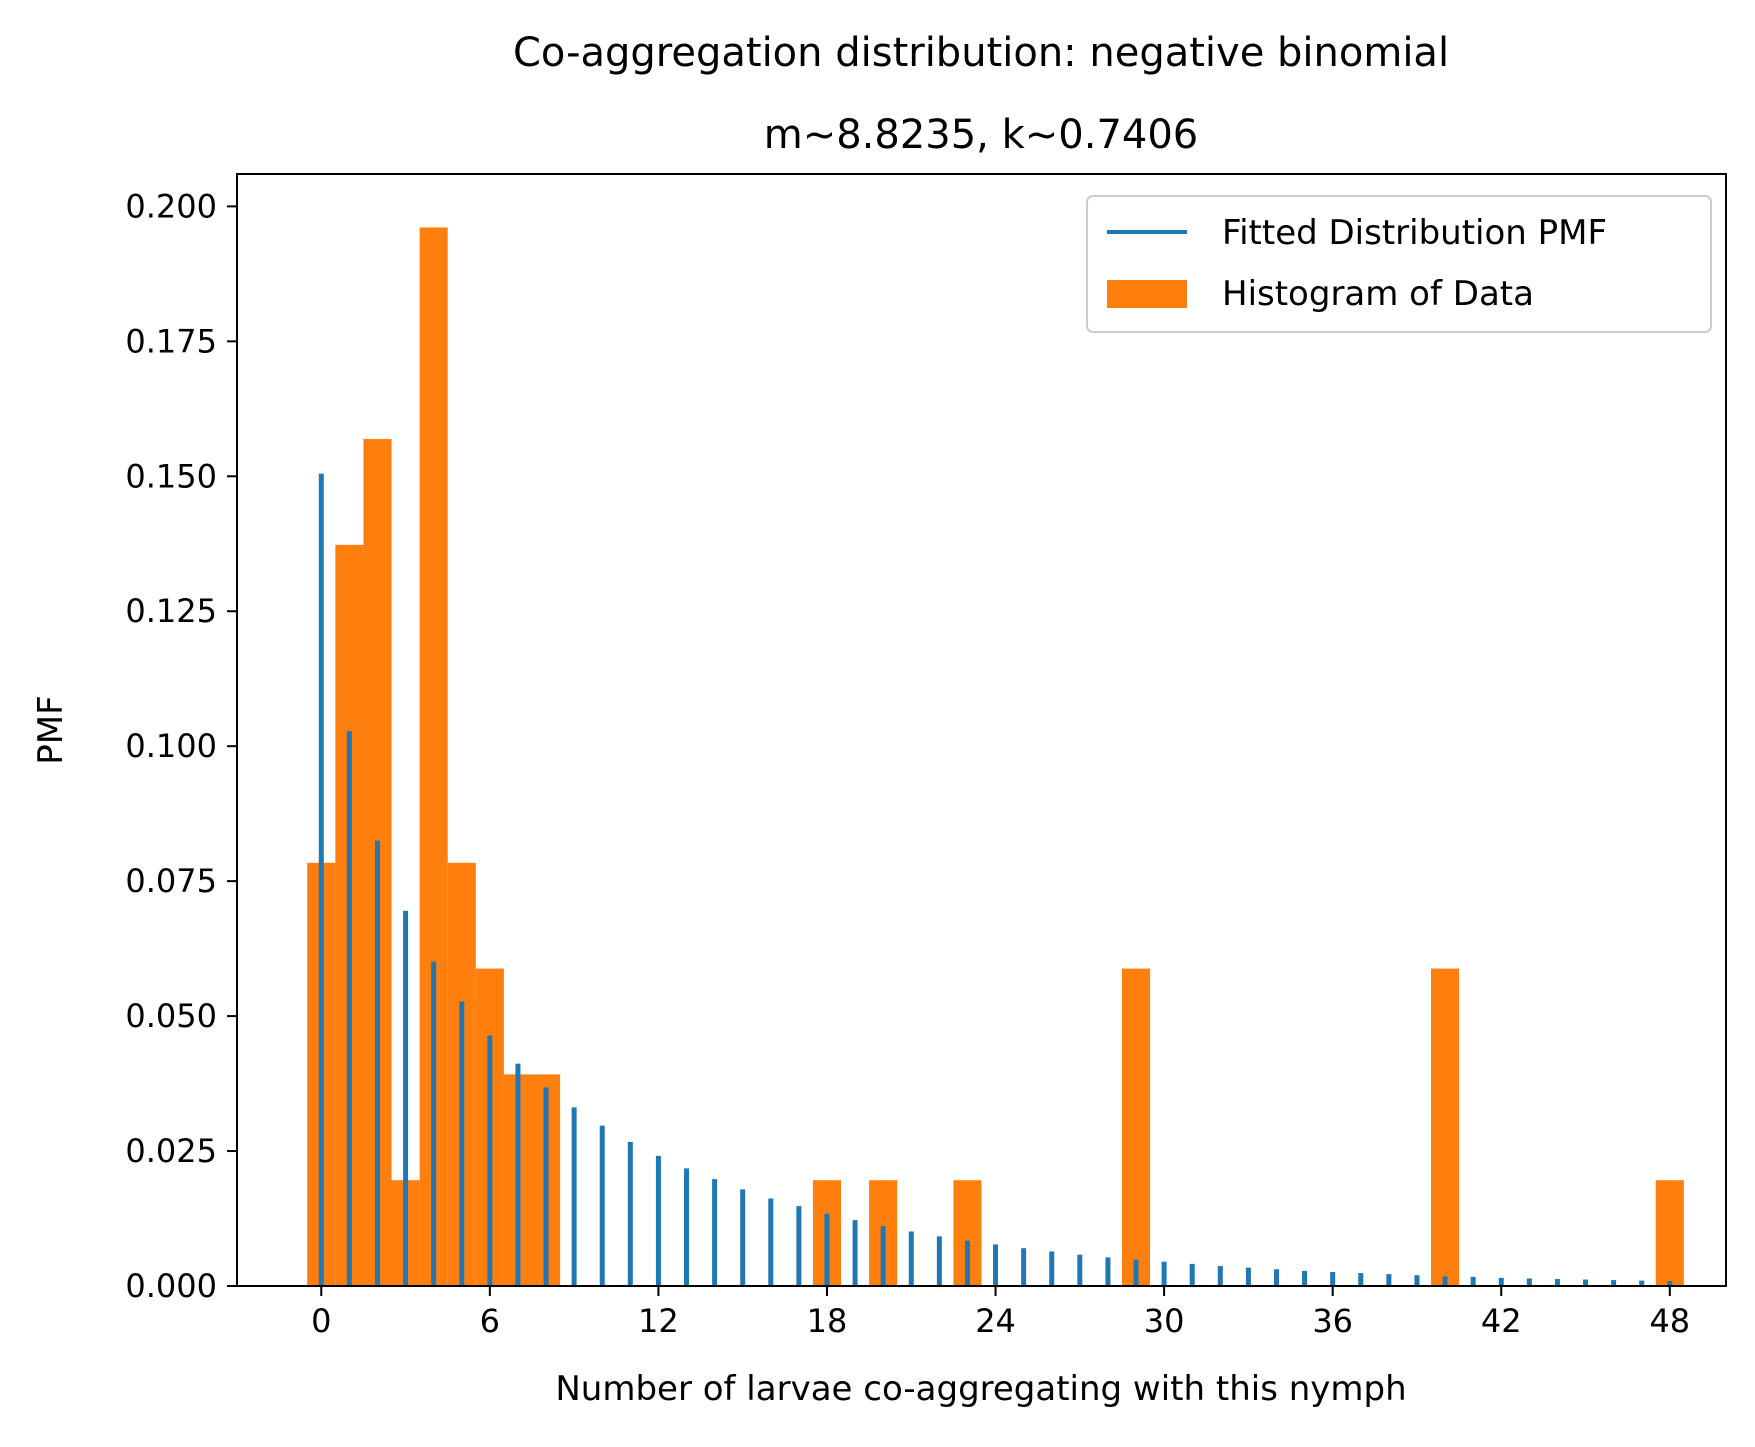 The image size is (1755, 1447). I want to click on y-tick-label: 0.075, so click(171, 881).